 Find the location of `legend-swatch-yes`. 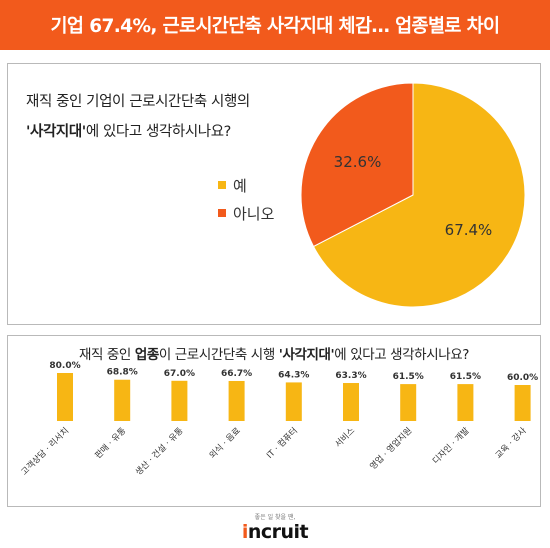

legend-swatch-yes is located at coordinates (222, 185).